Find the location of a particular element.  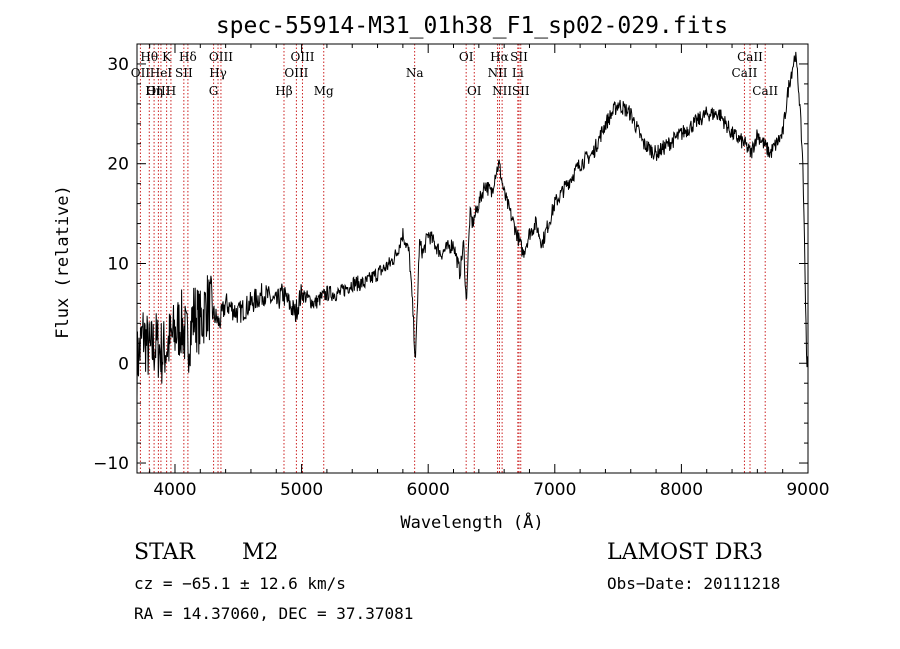

emission-line-label: Hα is located at coordinates (499, 57).